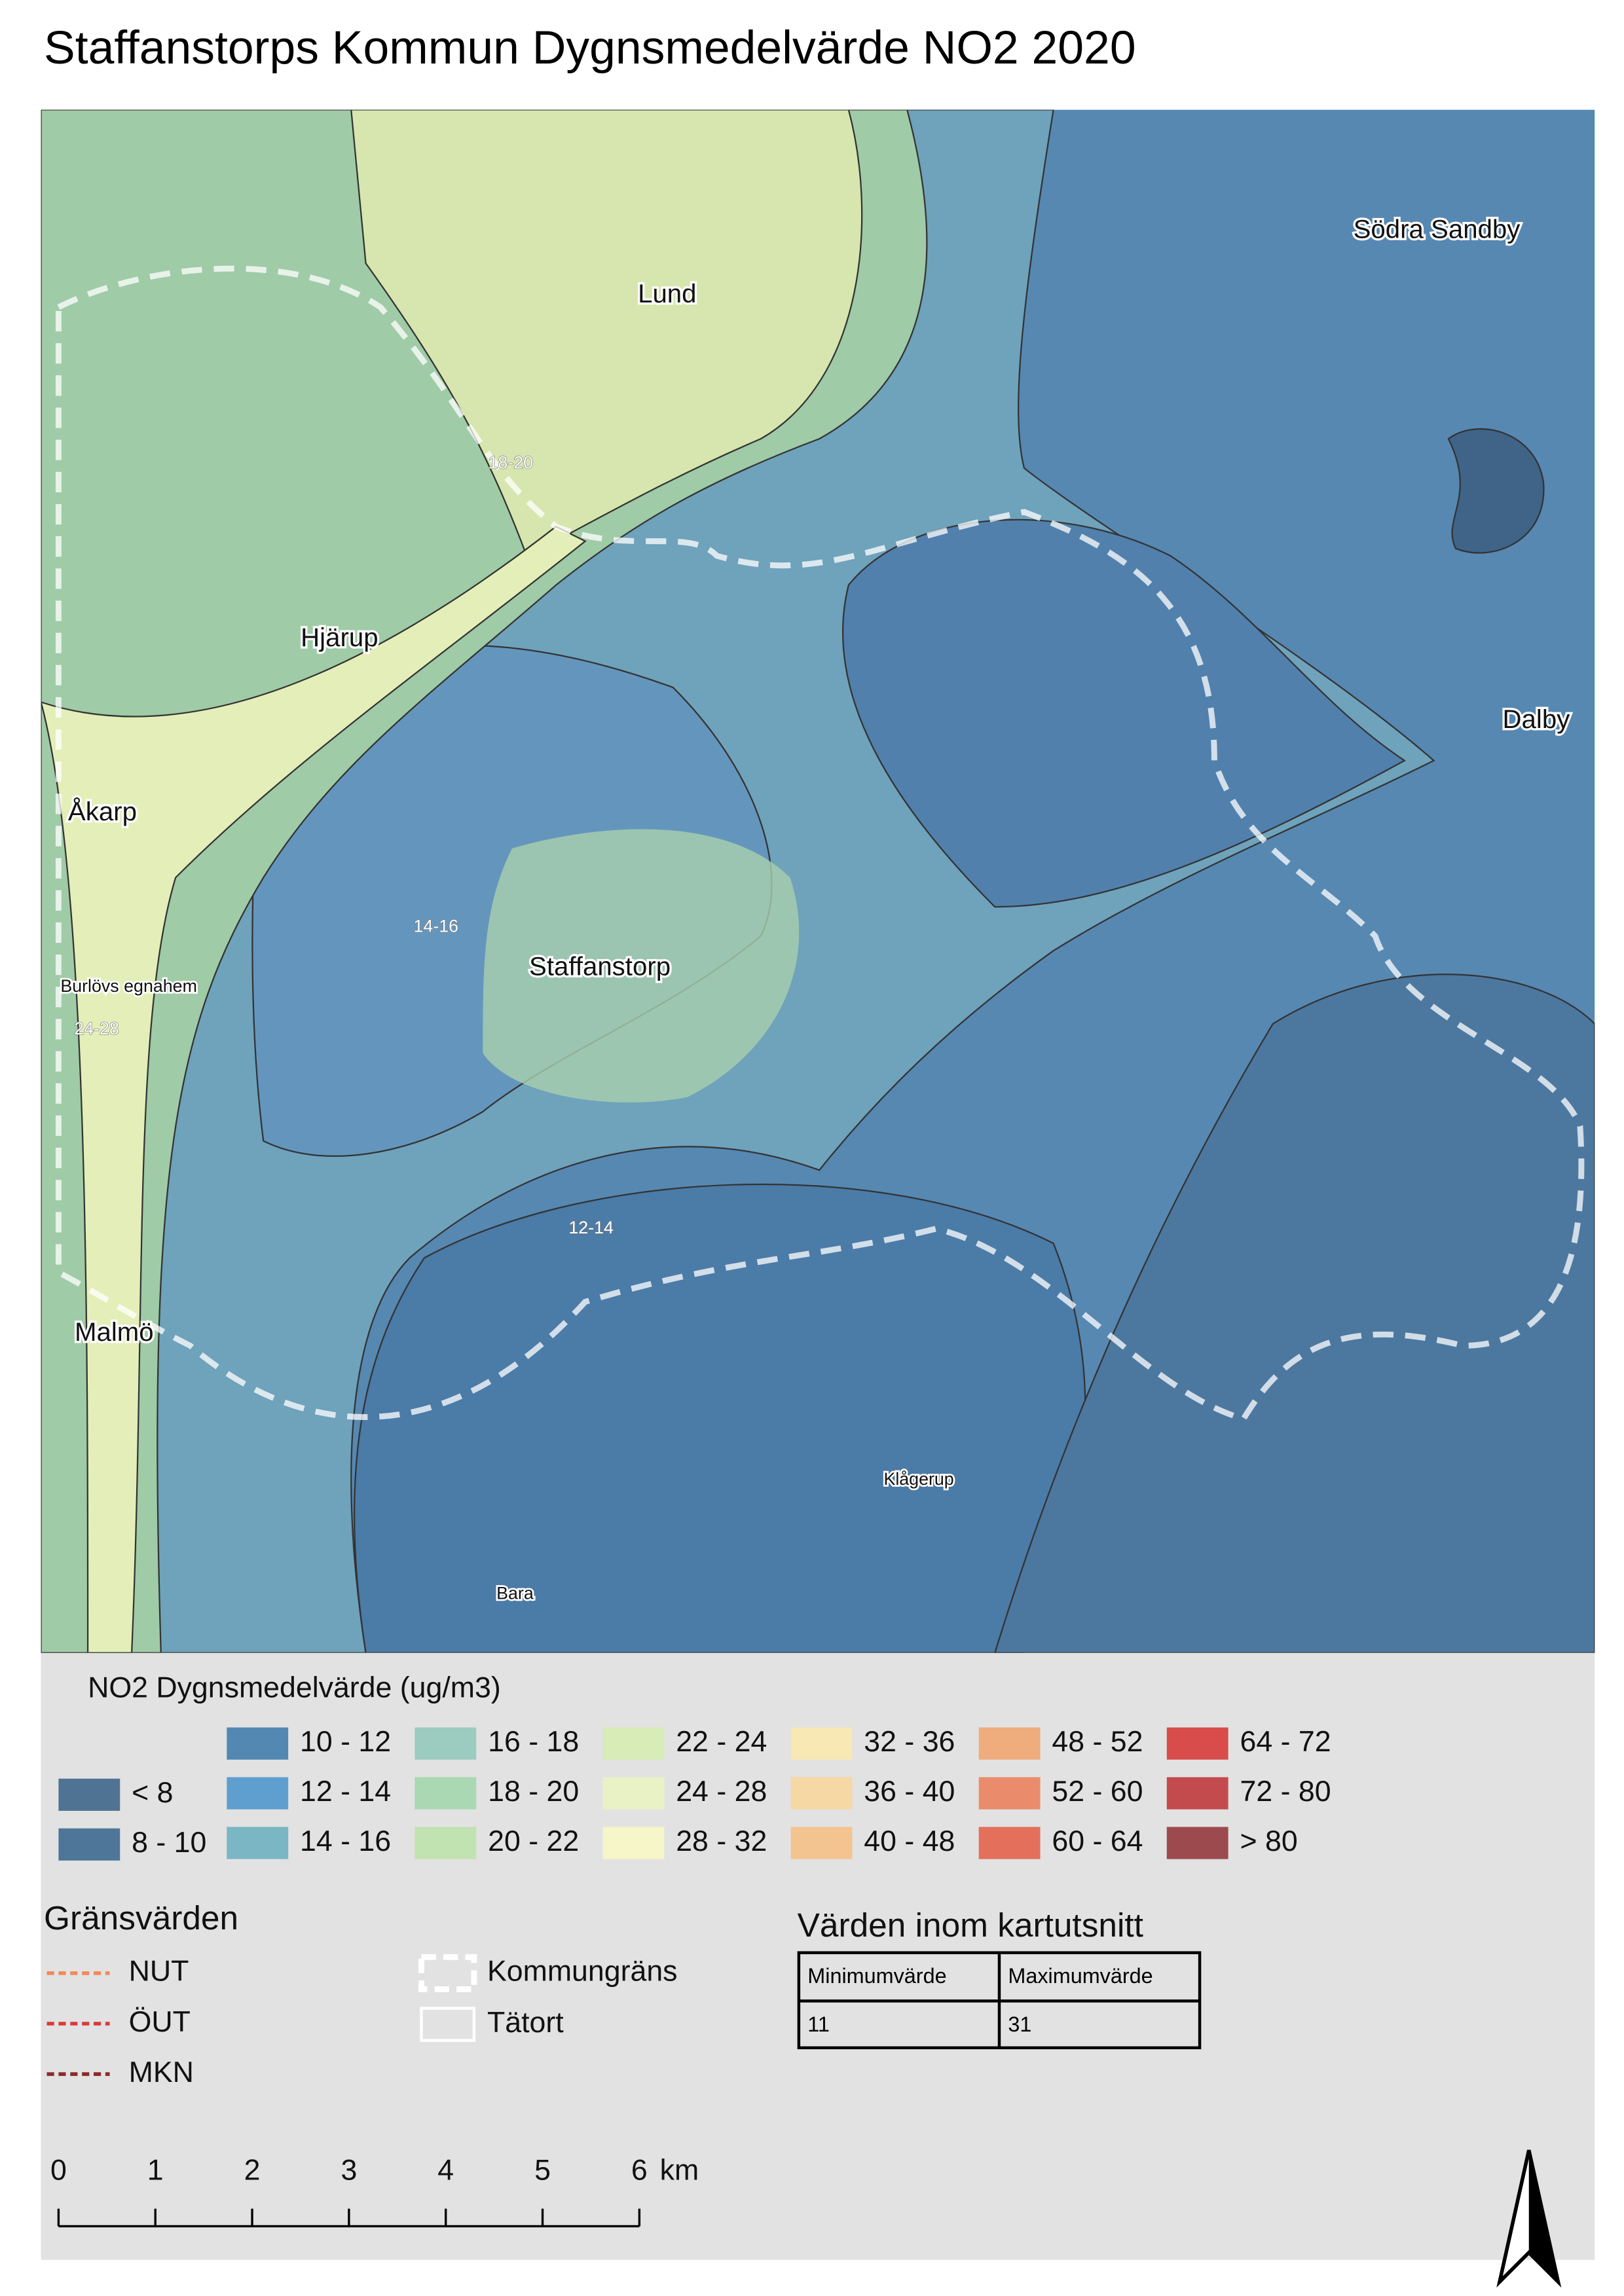  Describe the element at coordinates (345, 1841) in the screenshot. I see `legend-label: 14 - 16` at that location.